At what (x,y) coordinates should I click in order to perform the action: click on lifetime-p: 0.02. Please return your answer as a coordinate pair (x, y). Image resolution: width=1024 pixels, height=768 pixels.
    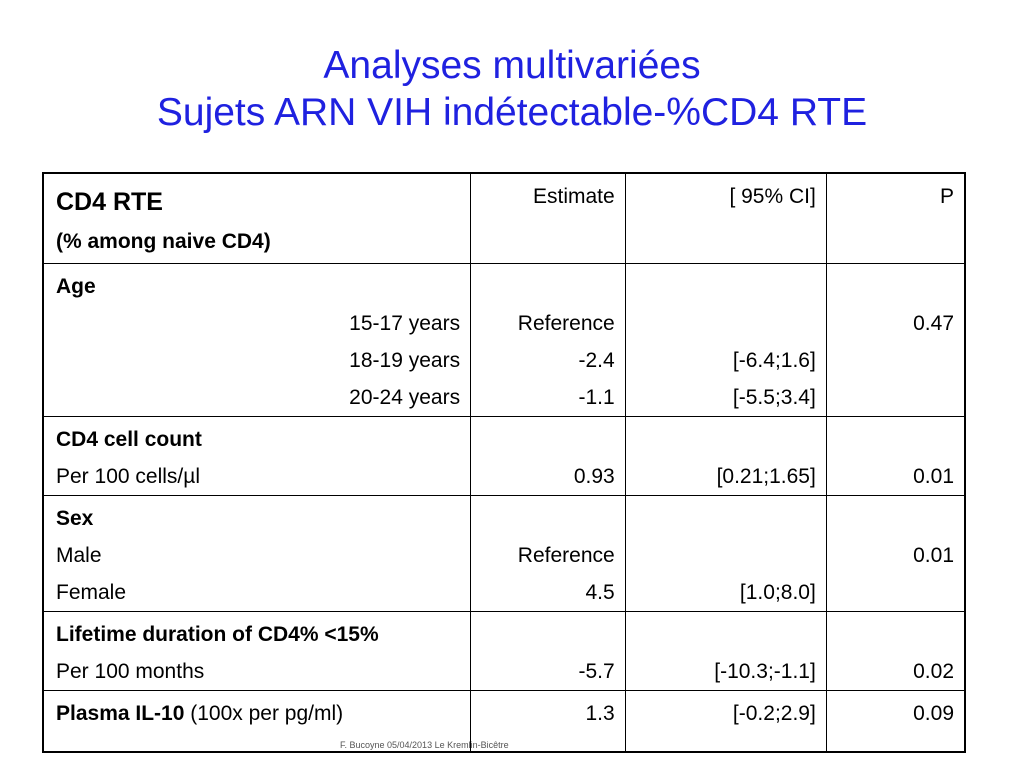
    Looking at the image, I should click on (933, 671).